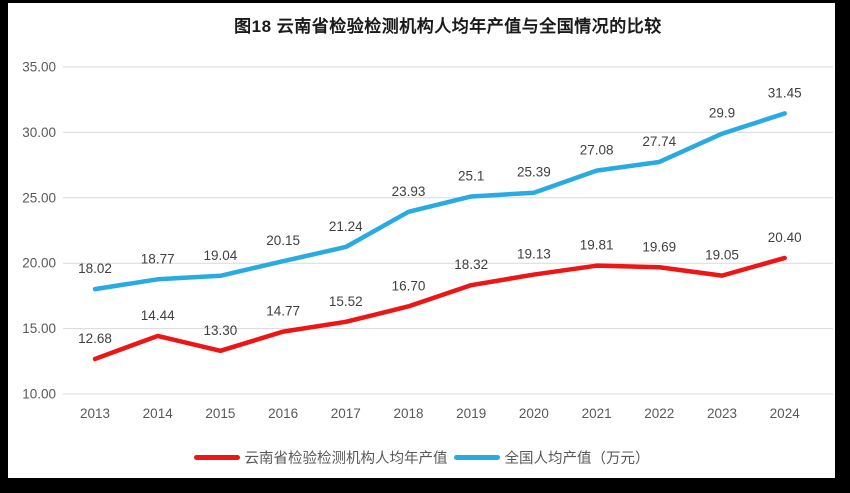  I want to click on data-label: 15.52, so click(346, 301).